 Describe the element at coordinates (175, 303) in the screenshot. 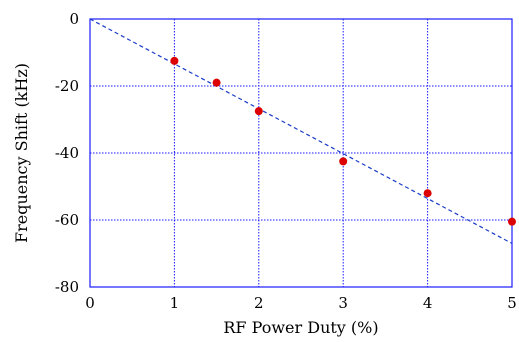

I see `x-tick-label: 1` at that location.